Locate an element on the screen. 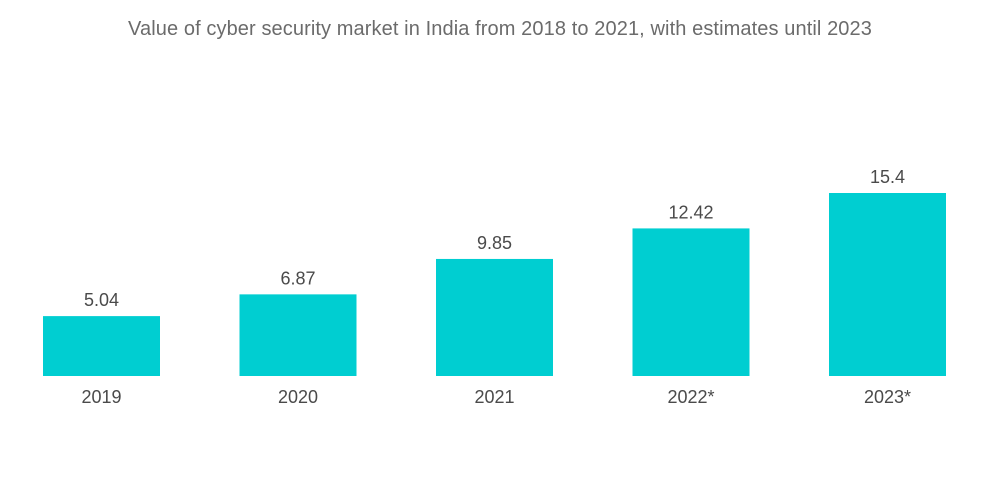 The image size is (1000, 504). x-tick-label-2019: 2019 is located at coordinates (101, 397).